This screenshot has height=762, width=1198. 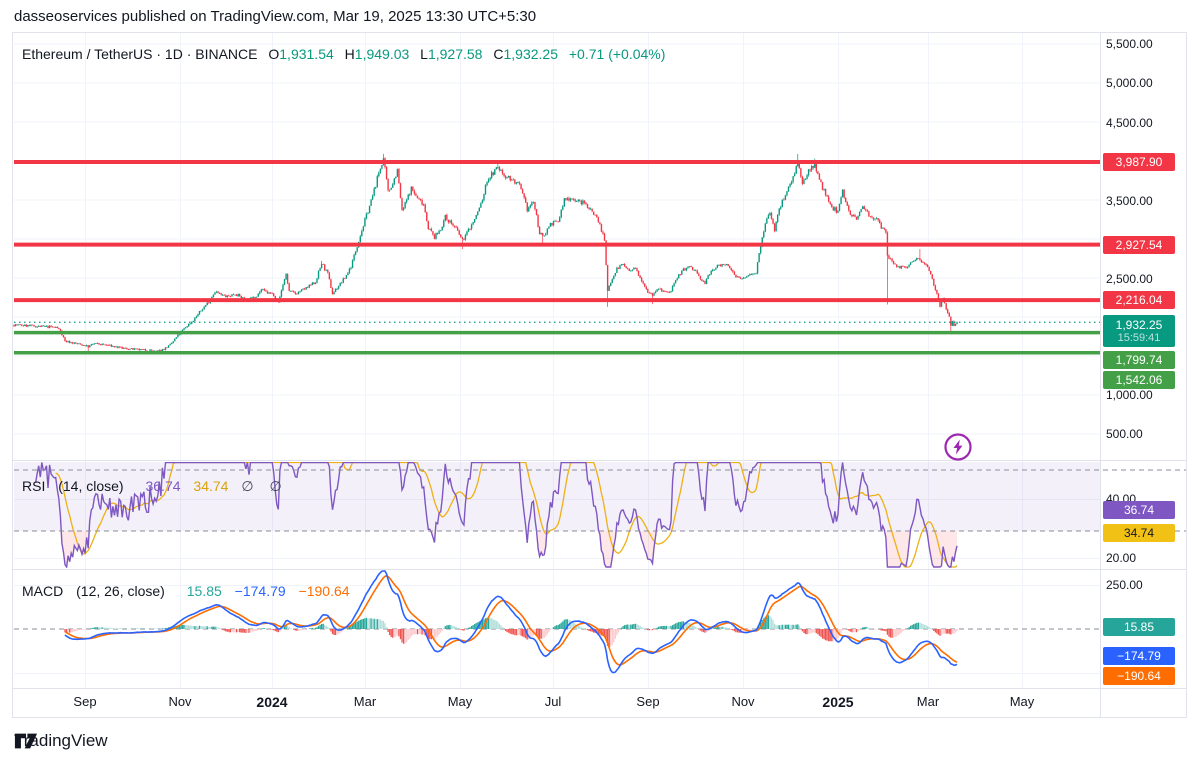 What do you see at coordinates (496, 515) in the screenshot?
I see `rsi-plot` at bounding box center [496, 515].